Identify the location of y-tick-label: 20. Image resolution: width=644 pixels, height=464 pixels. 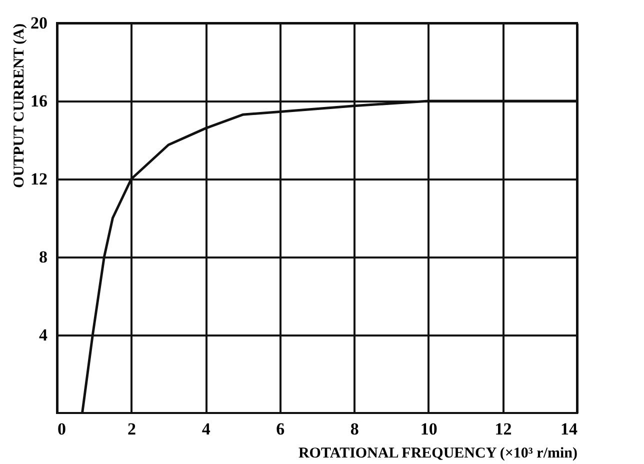
(39, 23).